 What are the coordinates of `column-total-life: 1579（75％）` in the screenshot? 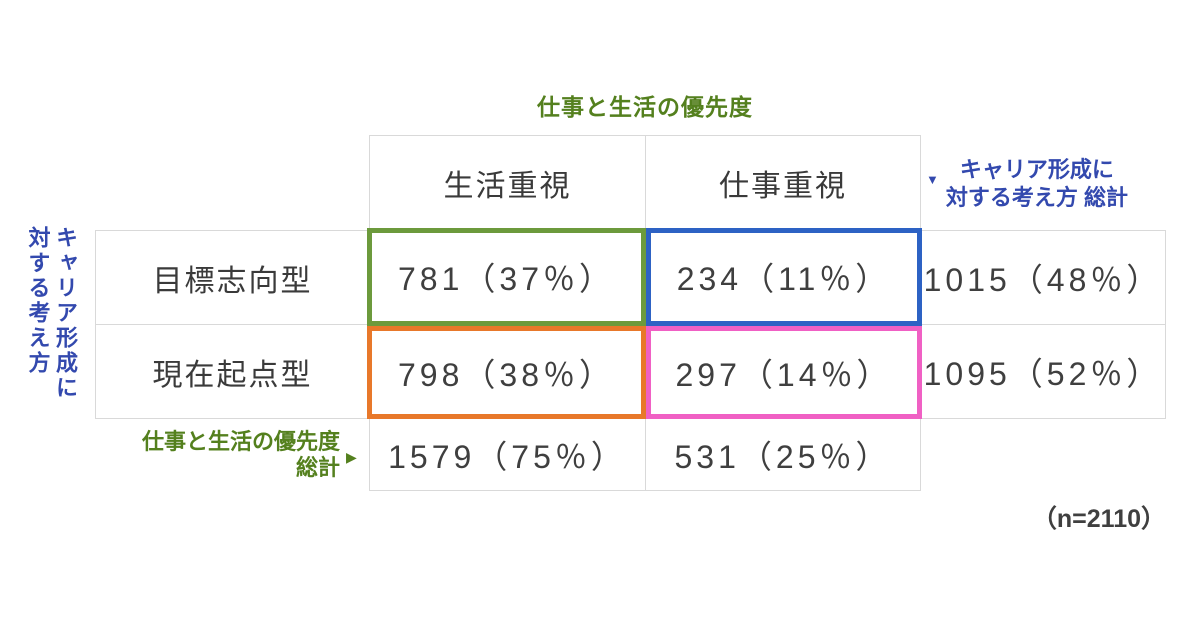 It's located at (507, 454).